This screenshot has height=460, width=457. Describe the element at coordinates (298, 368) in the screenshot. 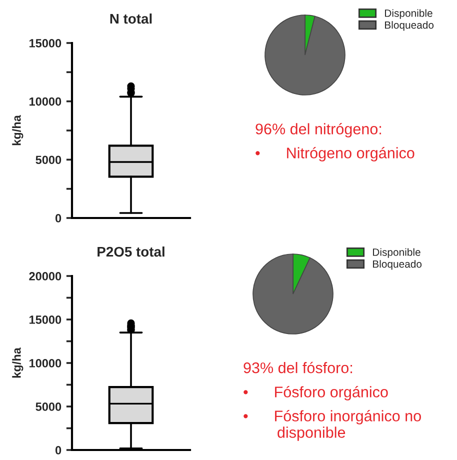

I see `text: 93% del fósforo:` at that location.